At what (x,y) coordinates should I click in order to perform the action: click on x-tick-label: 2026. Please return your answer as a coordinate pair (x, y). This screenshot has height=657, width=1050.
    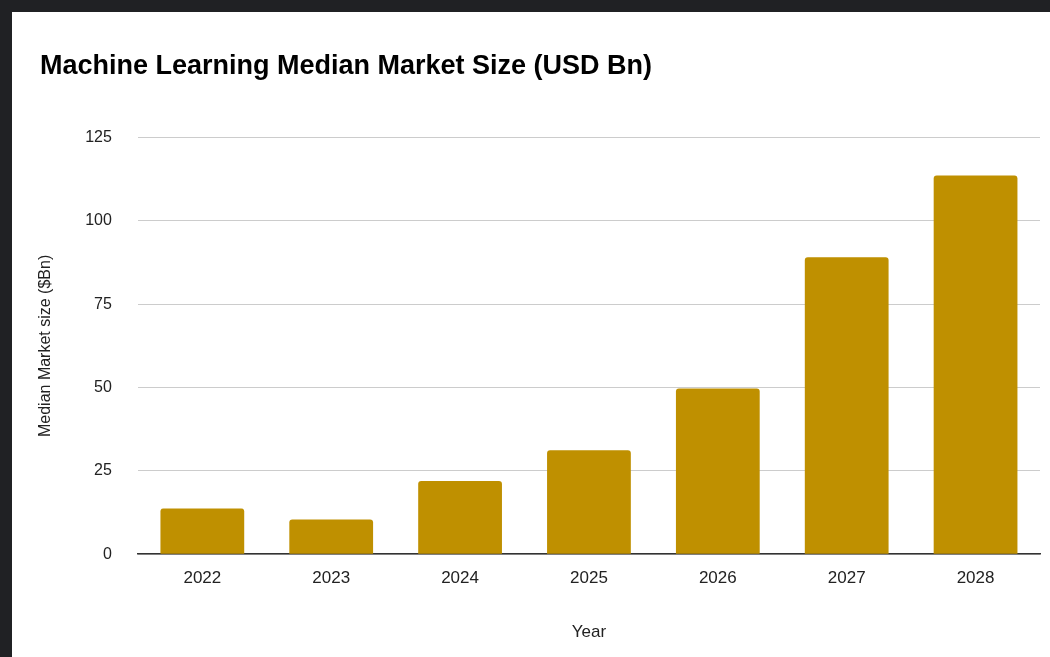
    Looking at the image, I should click on (717, 578).